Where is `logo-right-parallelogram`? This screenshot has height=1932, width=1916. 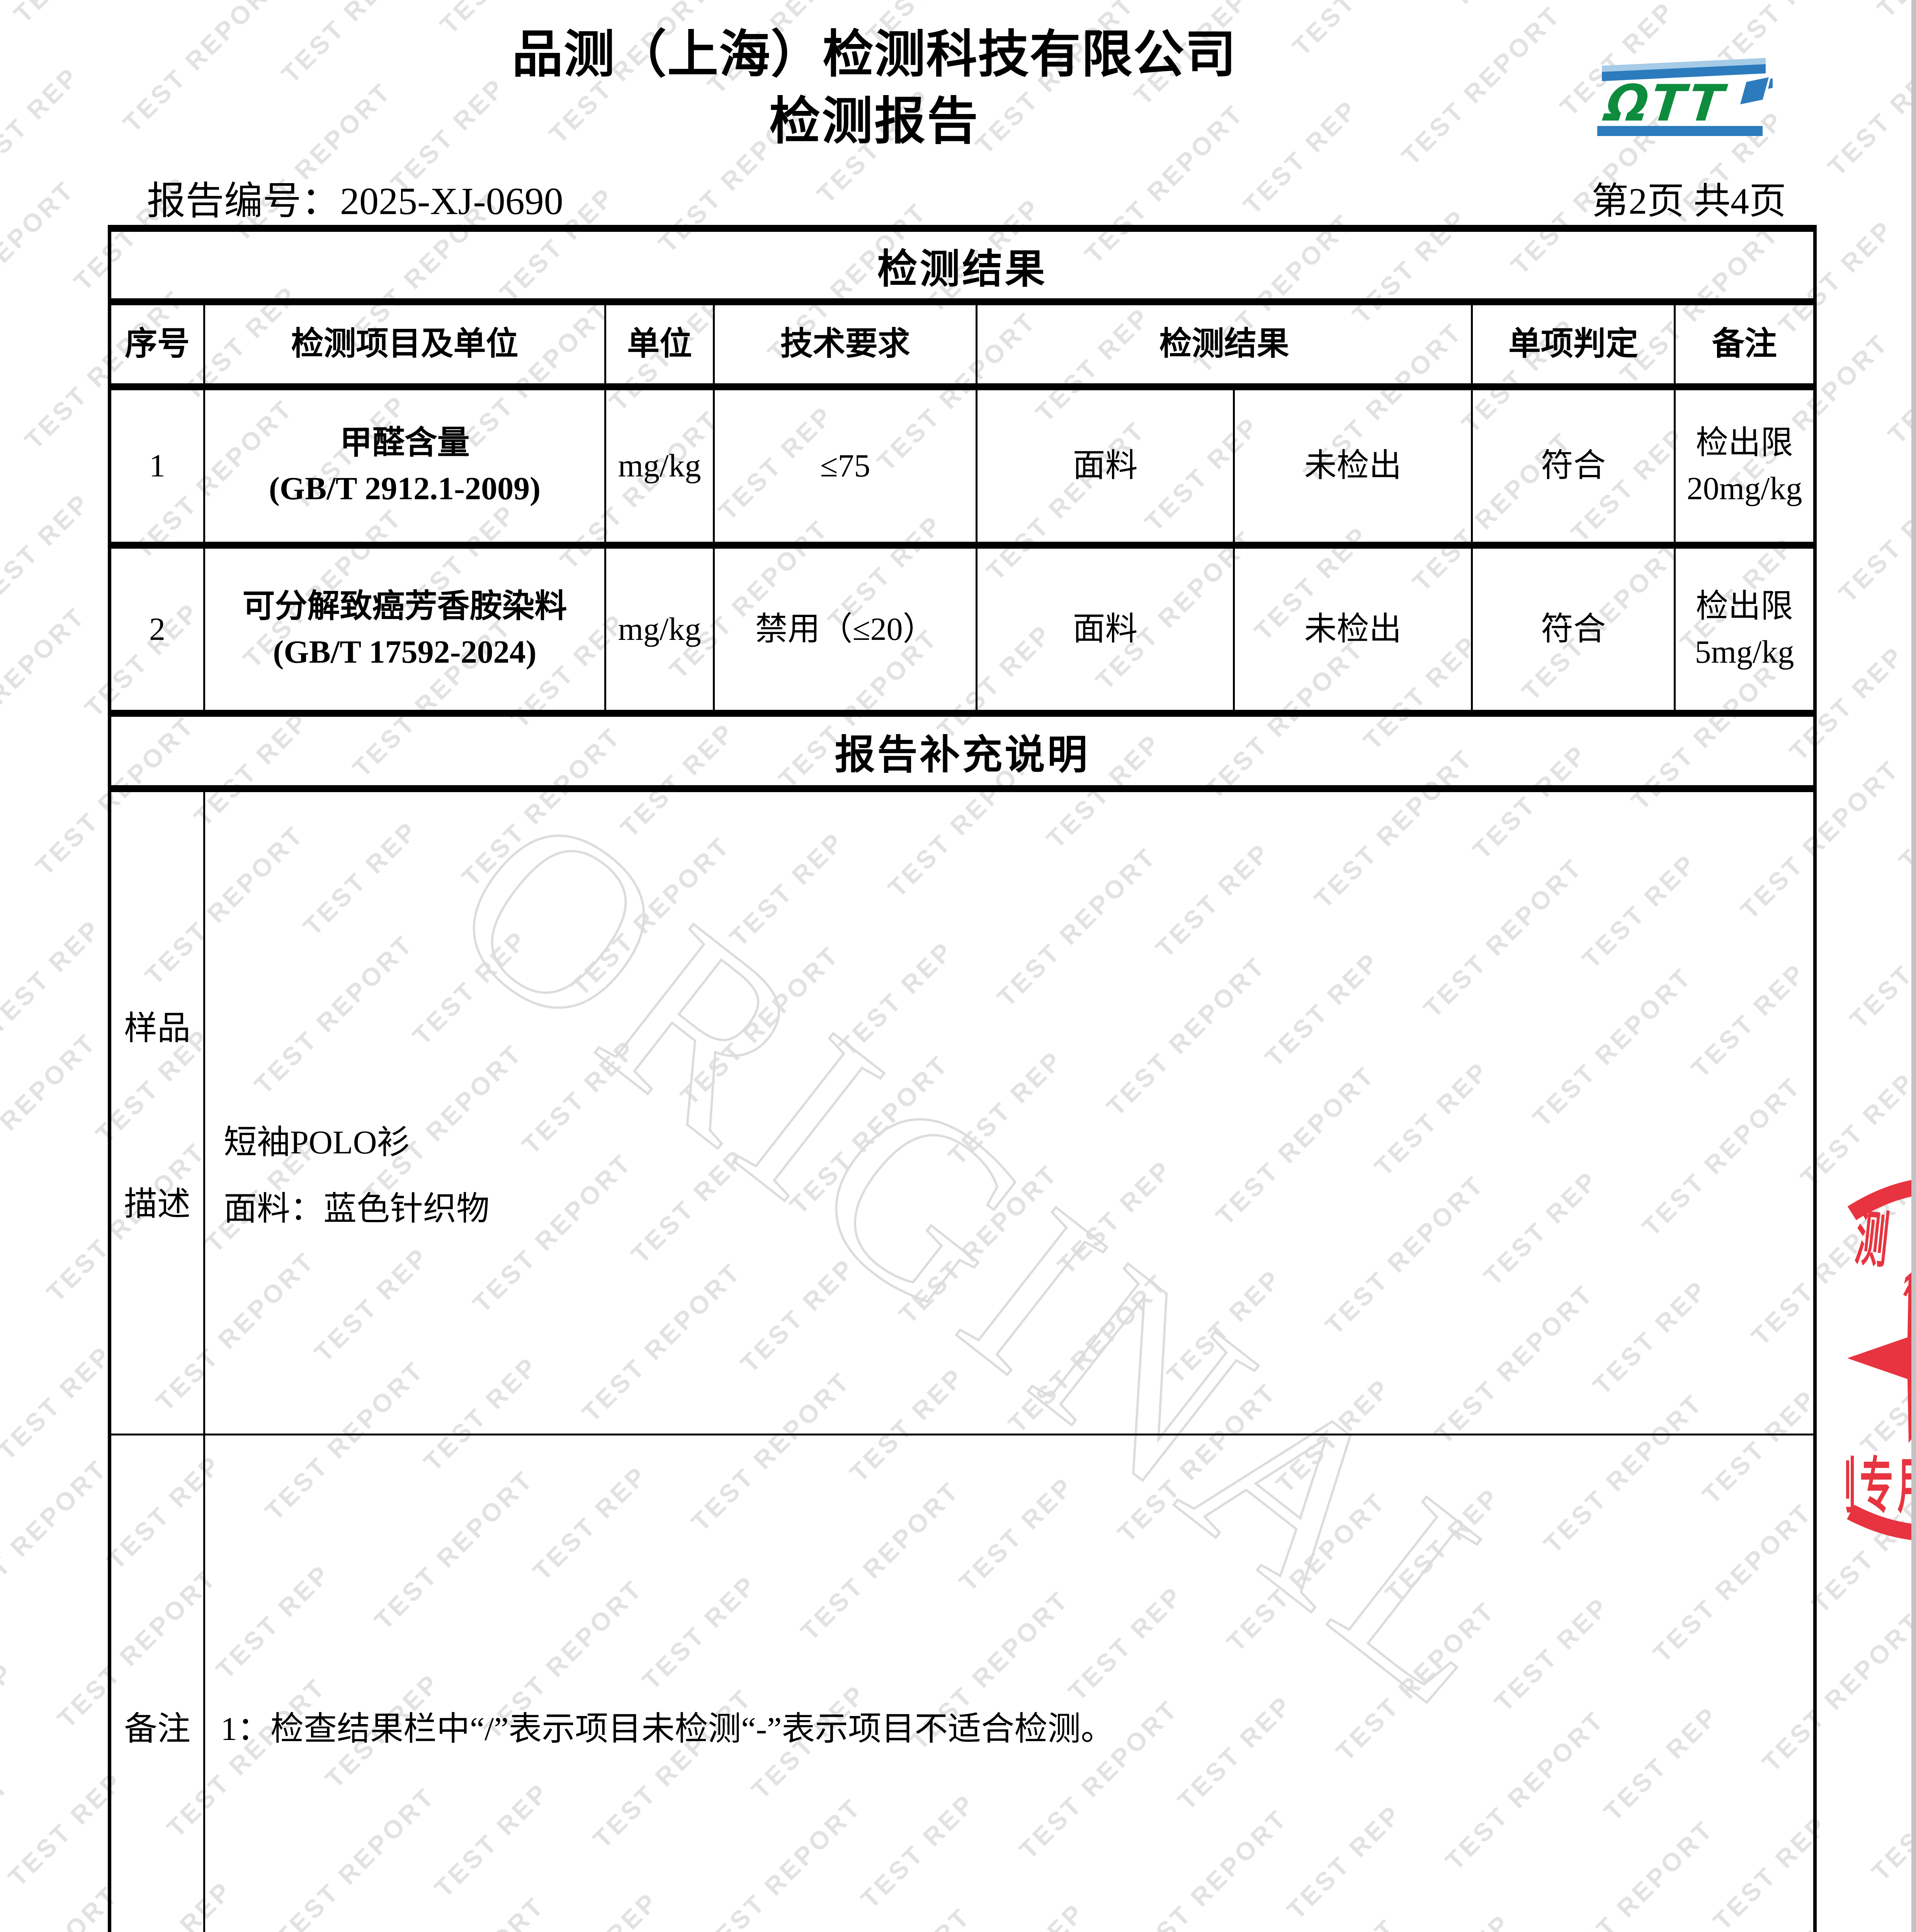 logo-right-parallelogram is located at coordinates (1754, 90).